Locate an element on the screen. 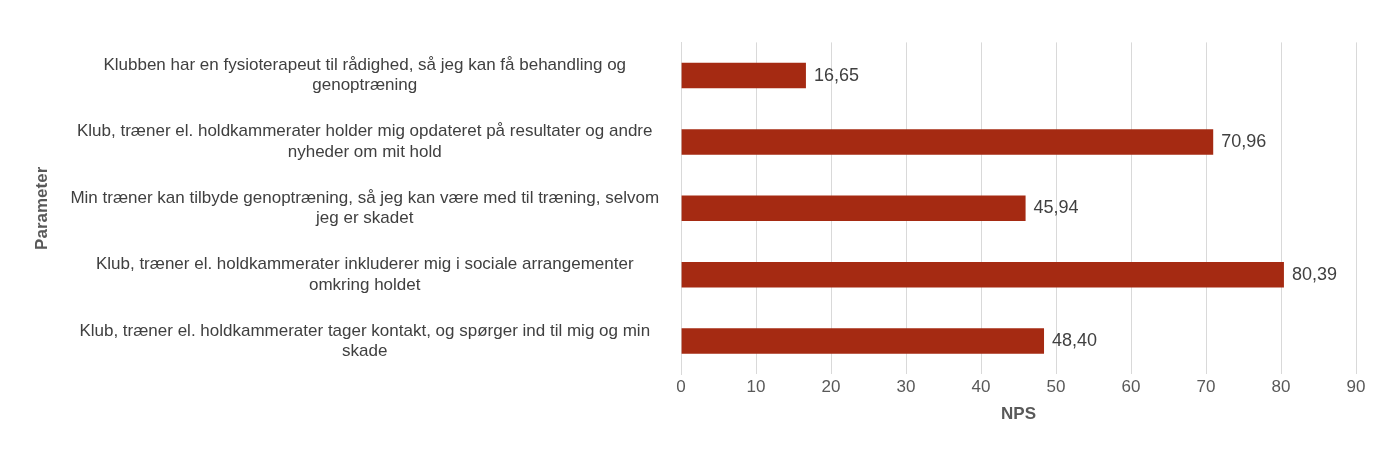  data-label: 80,39 is located at coordinates (1314, 273).